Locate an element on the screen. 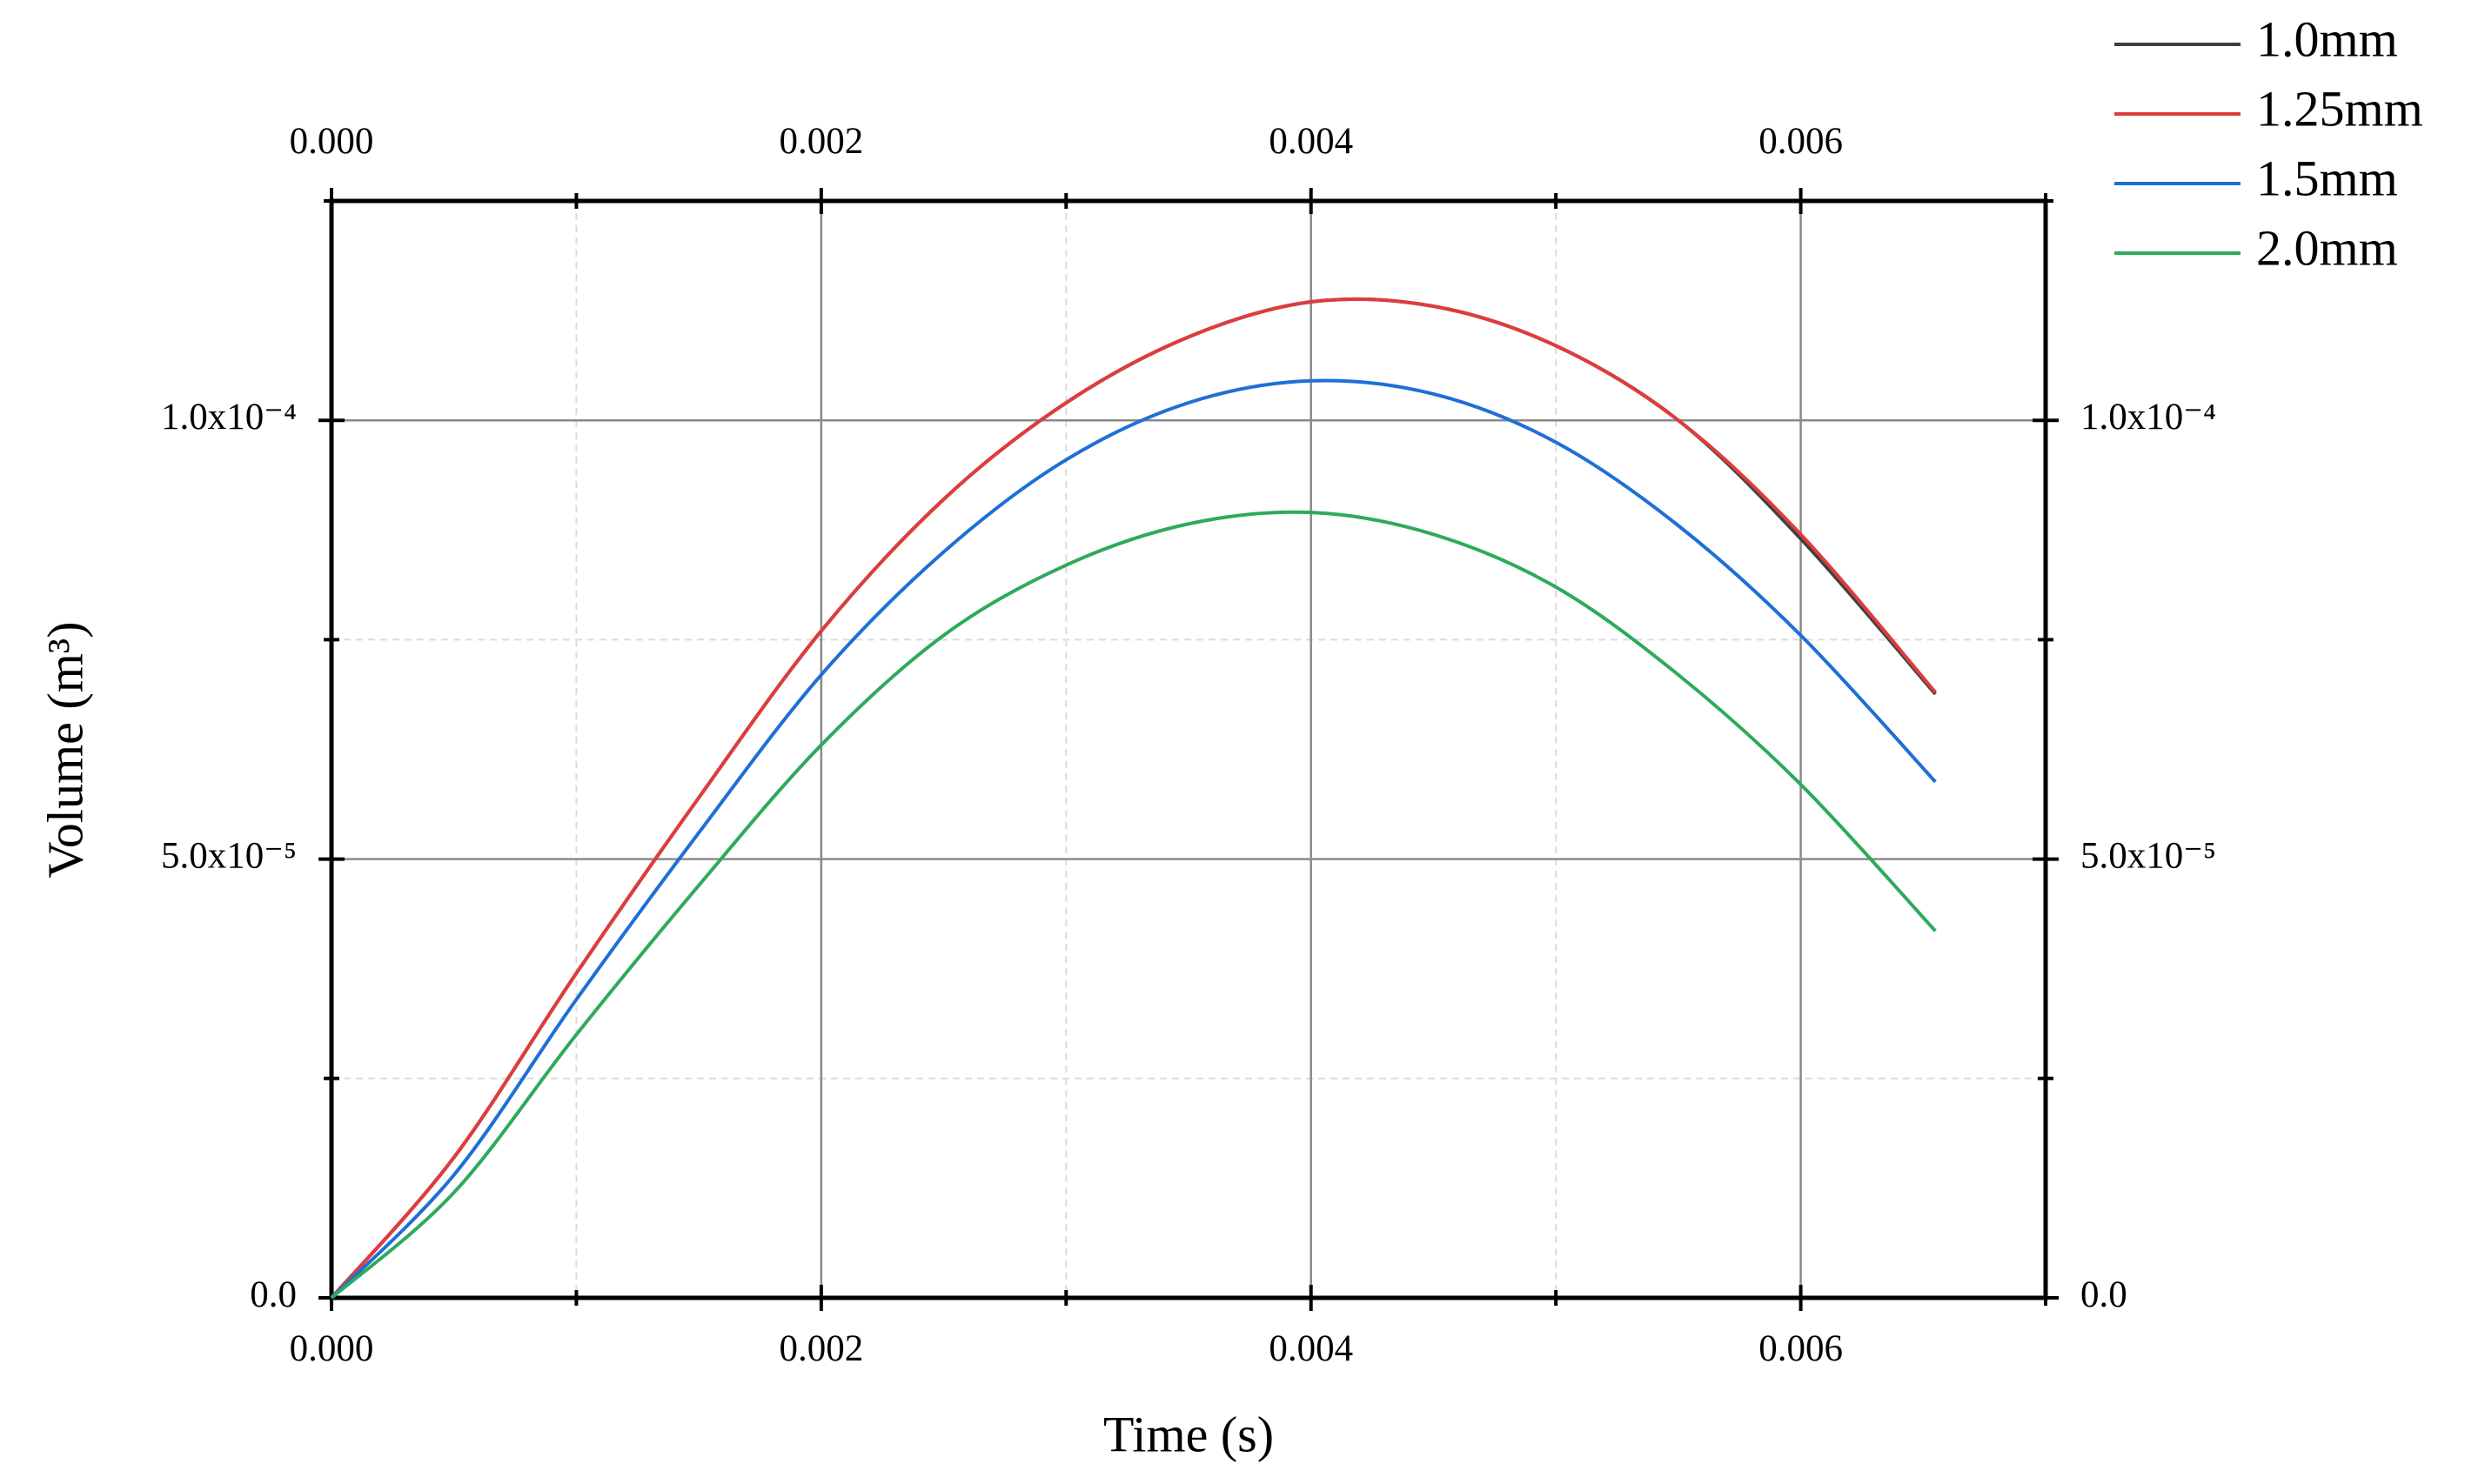  x-tick-label: 0.006 is located at coordinates (1800, 1348).